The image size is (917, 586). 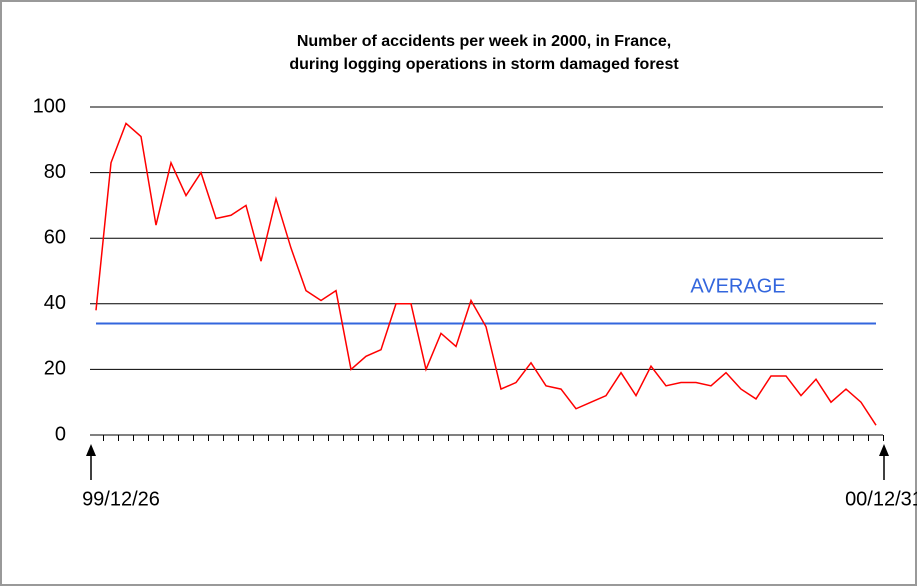 What do you see at coordinates (55, 303) in the screenshot?
I see `y-tick-label: 40` at bounding box center [55, 303].